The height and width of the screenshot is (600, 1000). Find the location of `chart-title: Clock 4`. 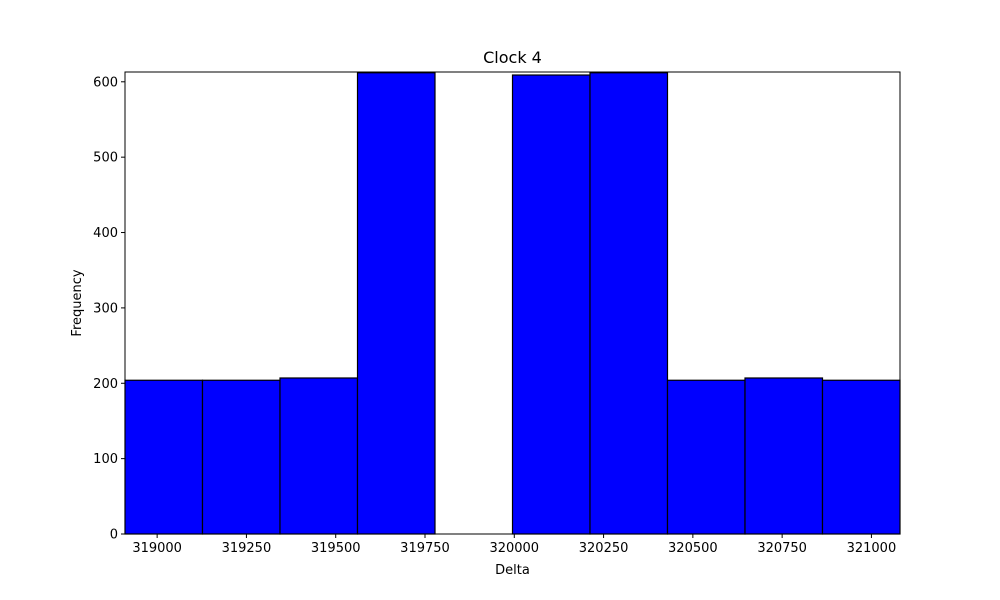

chart-title: Clock 4 is located at coordinates (512, 57).